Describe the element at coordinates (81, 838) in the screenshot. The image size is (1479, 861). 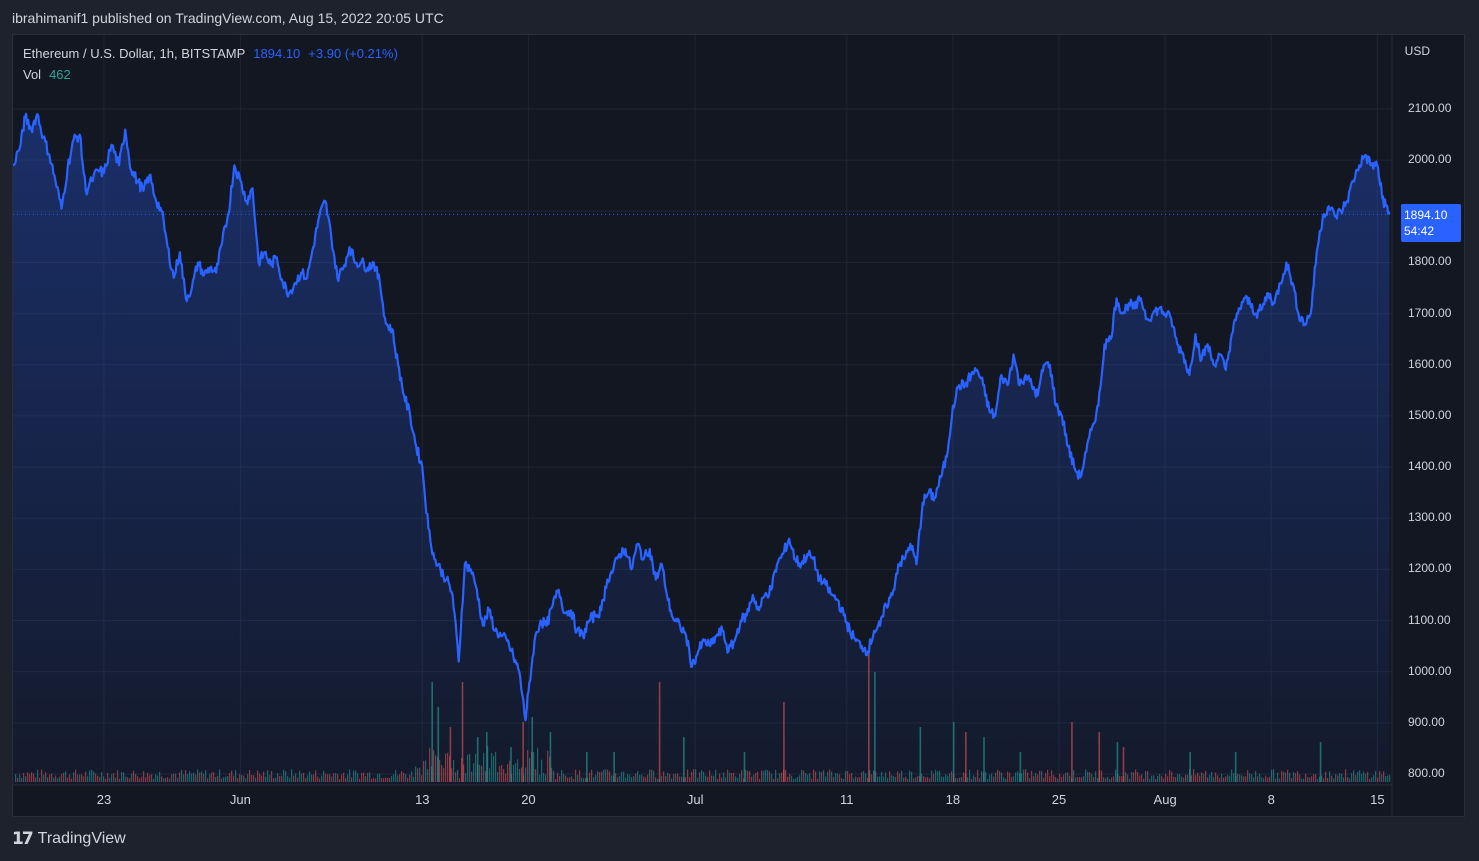
I see `brand-name: TradingView` at that location.